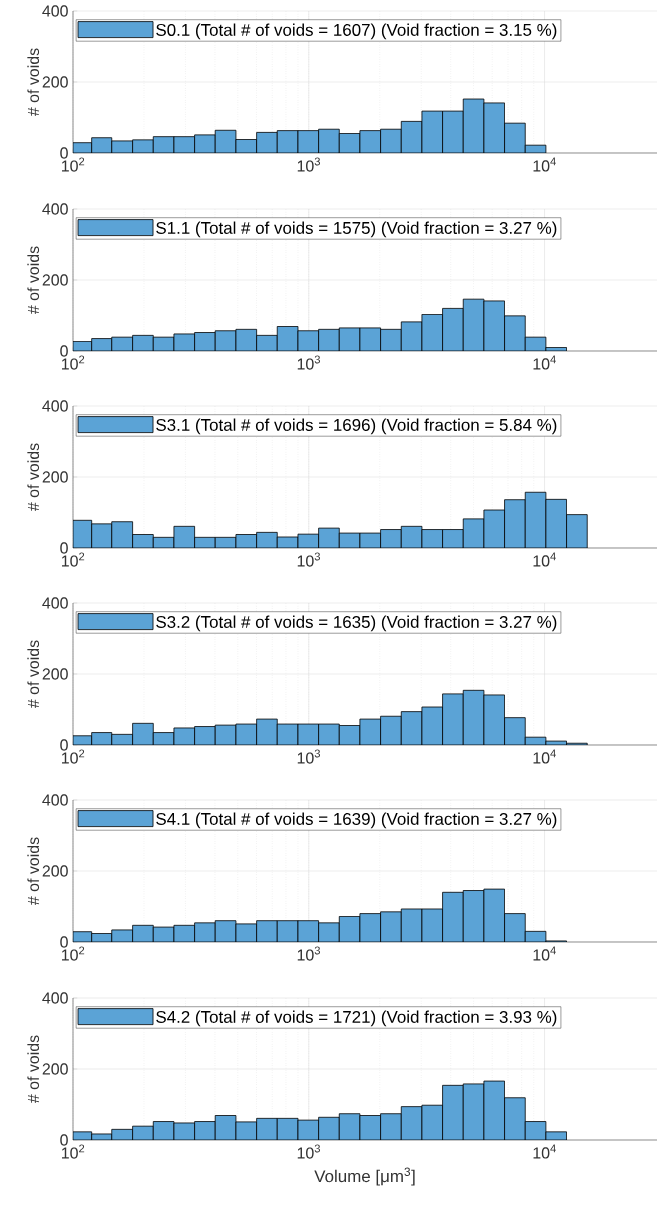 The height and width of the screenshot is (1209, 659). What do you see at coordinates (356, 820) in the screenshot?
I see `legend-label: S4.1 (Total # of voids = 1639) (Void fraction = 3.27 %)` at bounding box center [356, 820].